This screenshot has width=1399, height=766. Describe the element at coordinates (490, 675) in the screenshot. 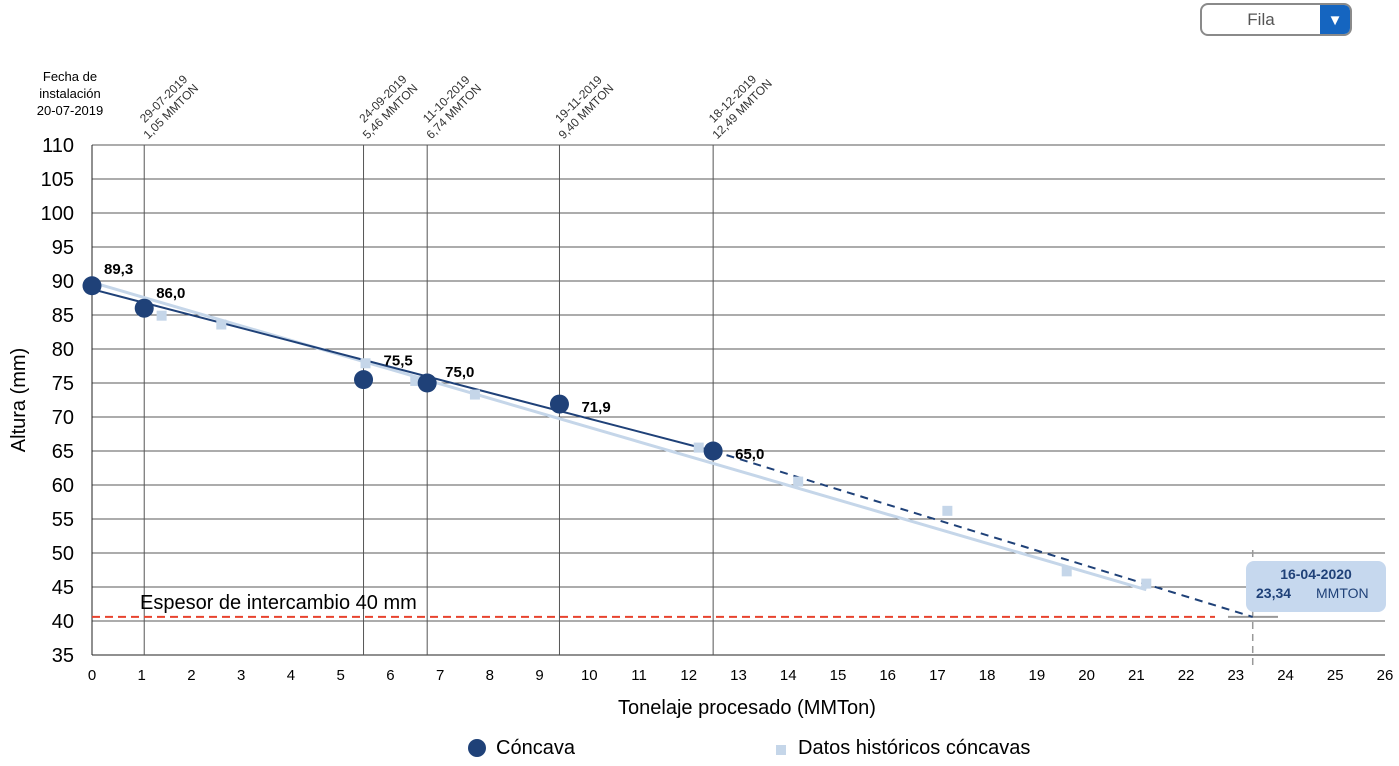

I see `x-tick-label: 8` at that location.